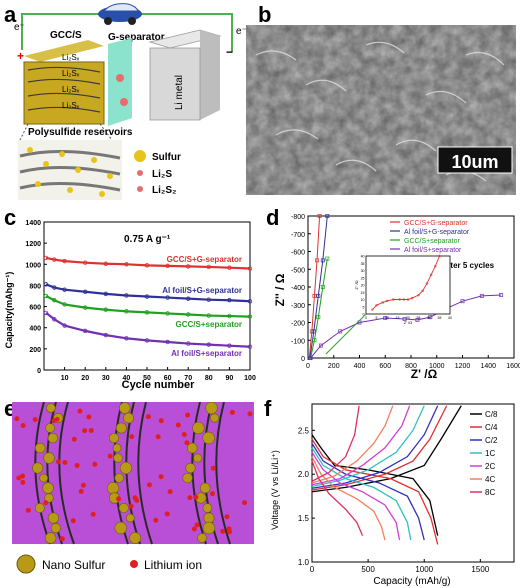 The width and height of the screenshot is (520, 588). I want to click on series-line, so click(314, 287).